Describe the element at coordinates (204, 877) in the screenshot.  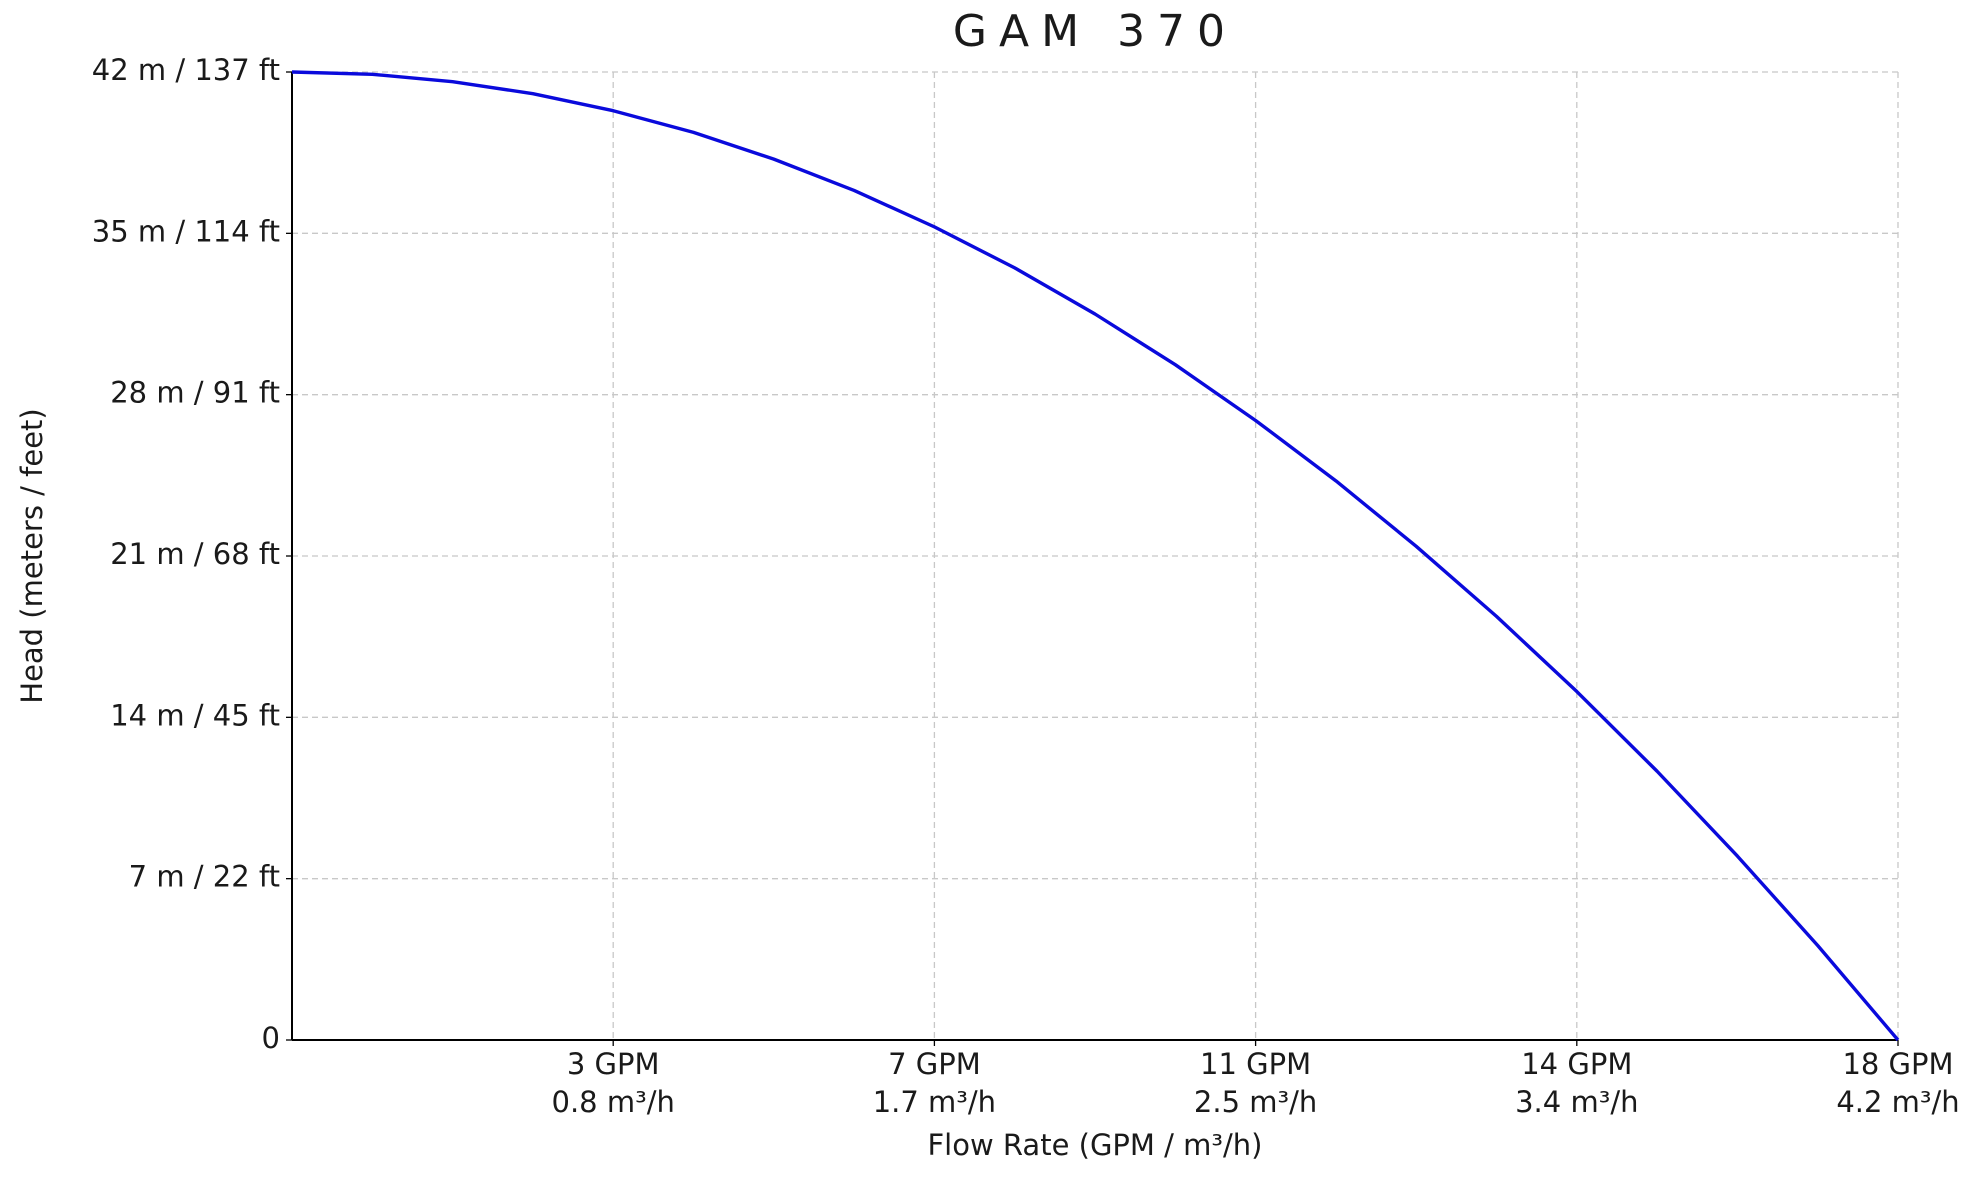
I see `y-tick-label: 7 m / 22 ft` at that location.